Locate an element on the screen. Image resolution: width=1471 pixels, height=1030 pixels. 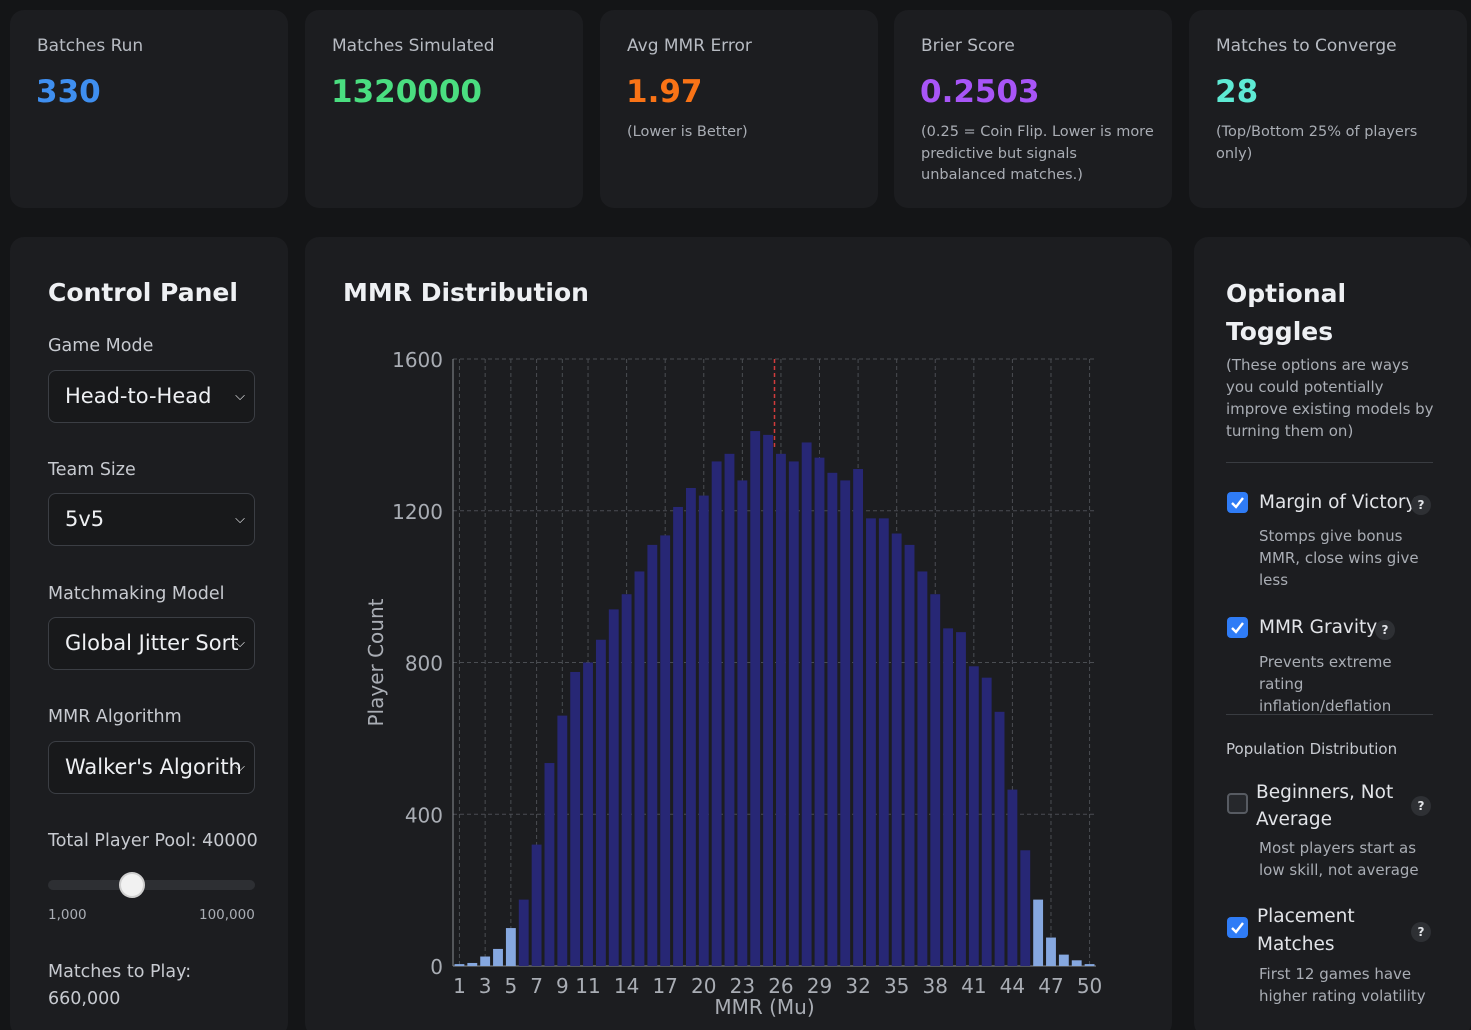
slider-min-label: 1,000 is located at coordinates (67, 915).